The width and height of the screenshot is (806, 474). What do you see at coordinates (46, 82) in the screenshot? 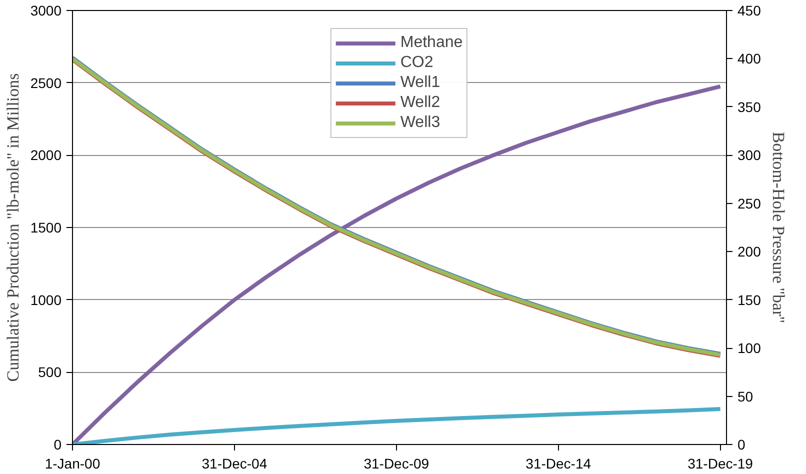
I see `y-tick-label: 2500` at bounding box center [46, 82].